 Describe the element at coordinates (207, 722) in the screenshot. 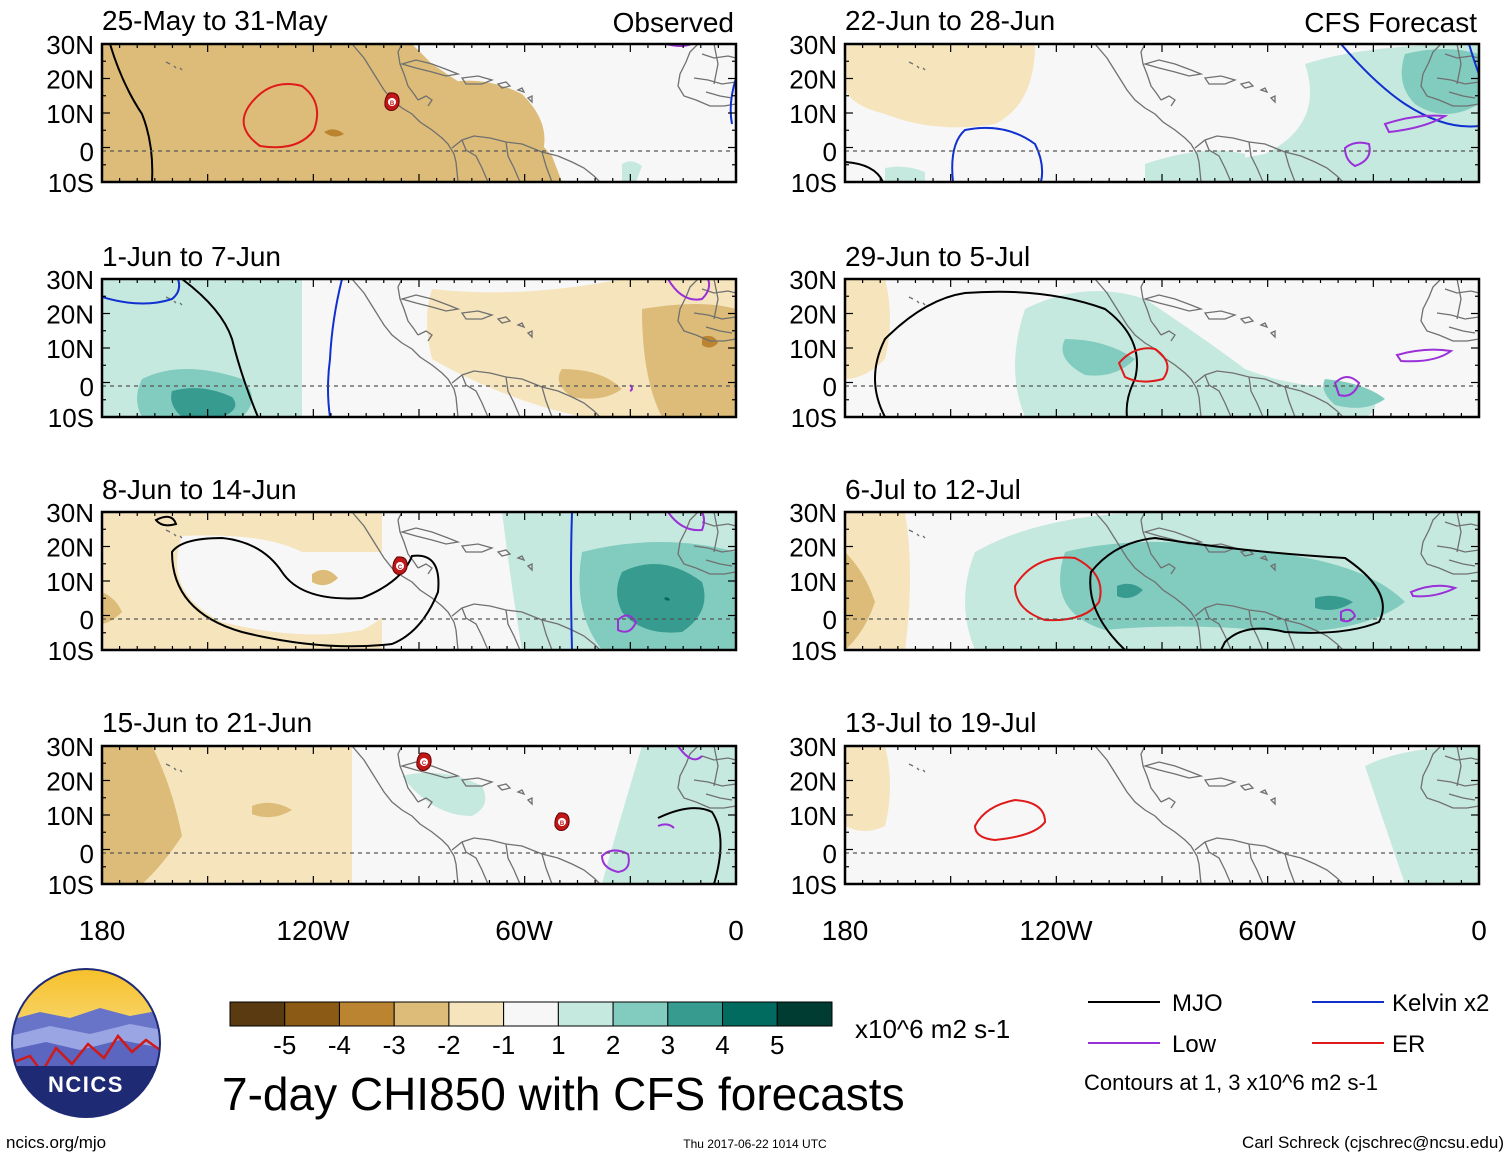

I see `panel-title: 15-Jun to 21-Jun` at that location.